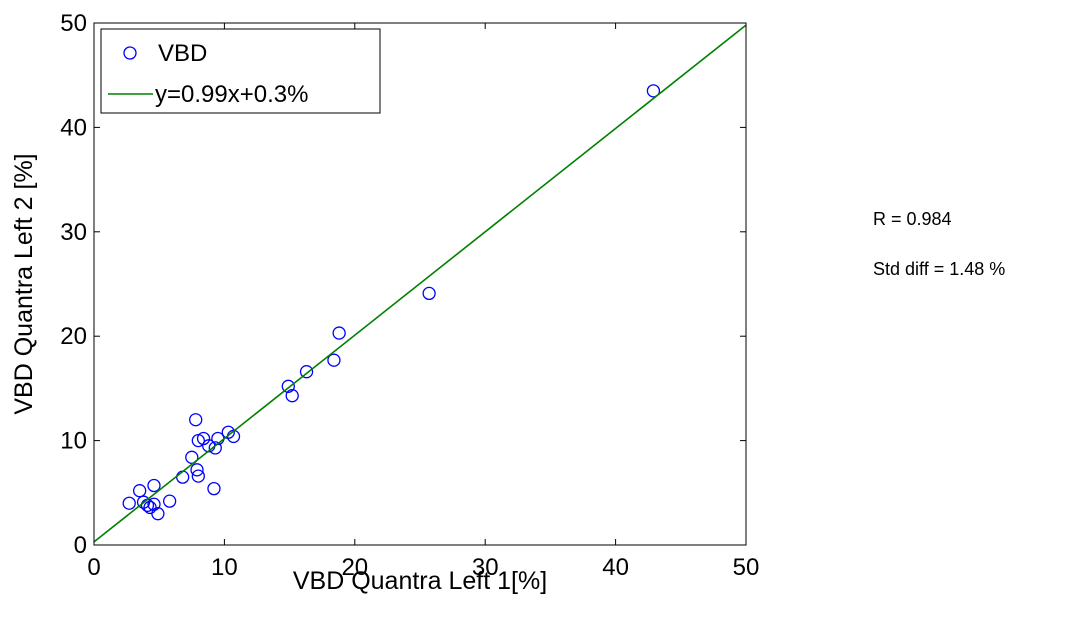  What do you see at coordinates (420, 581) in the screenshot?
I see `x-axis-label: VBD Quantra Left 1[%]` at bounding box center [420, 581].